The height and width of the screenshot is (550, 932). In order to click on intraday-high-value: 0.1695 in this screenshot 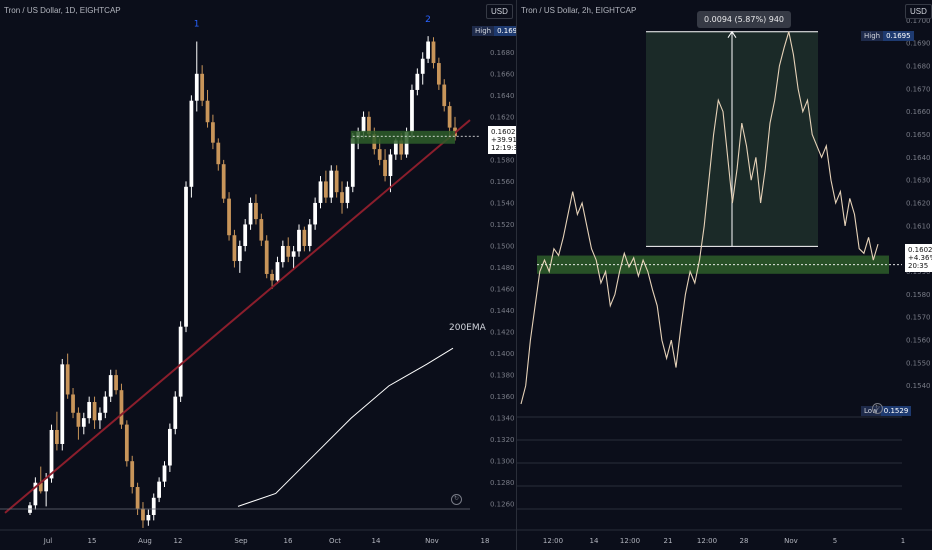, I will do `click(898, 36)`.